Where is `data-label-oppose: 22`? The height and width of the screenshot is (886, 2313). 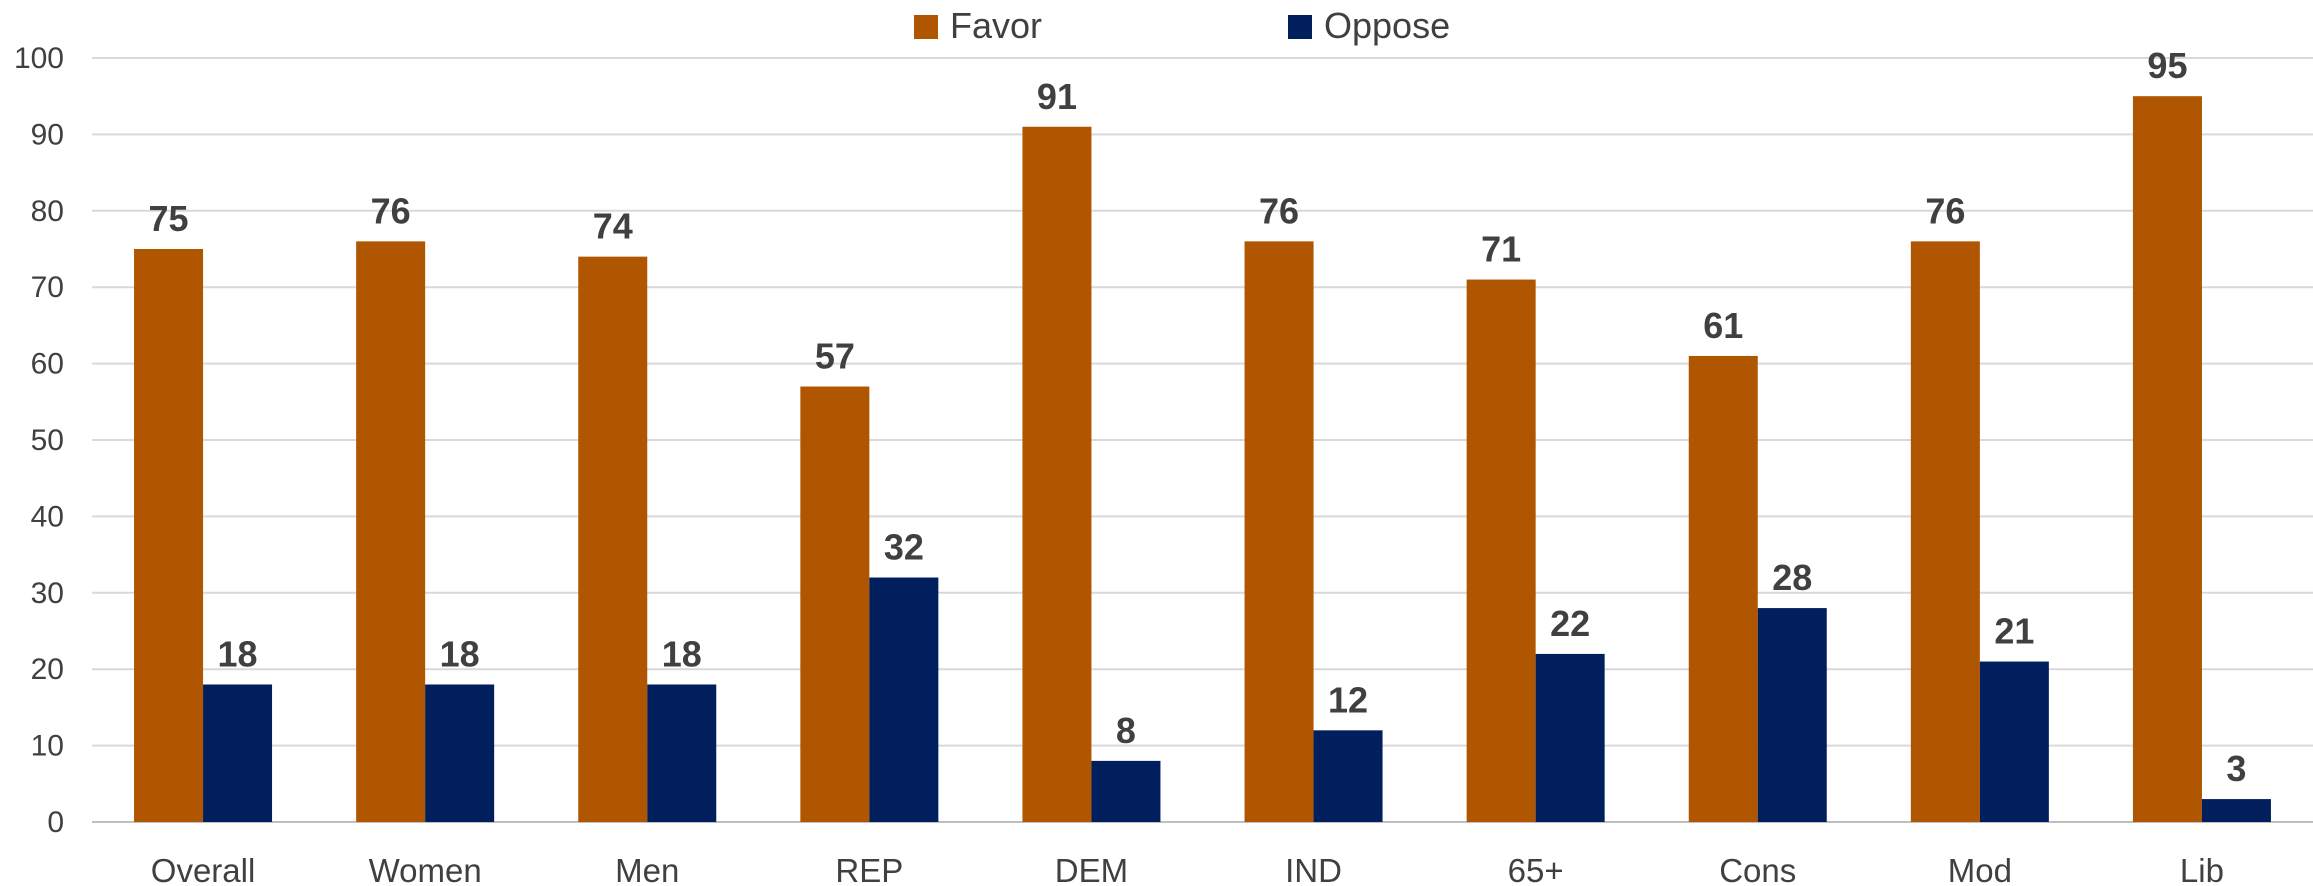 data-label-oppose: 22 is located at coordinates (1570, 623).